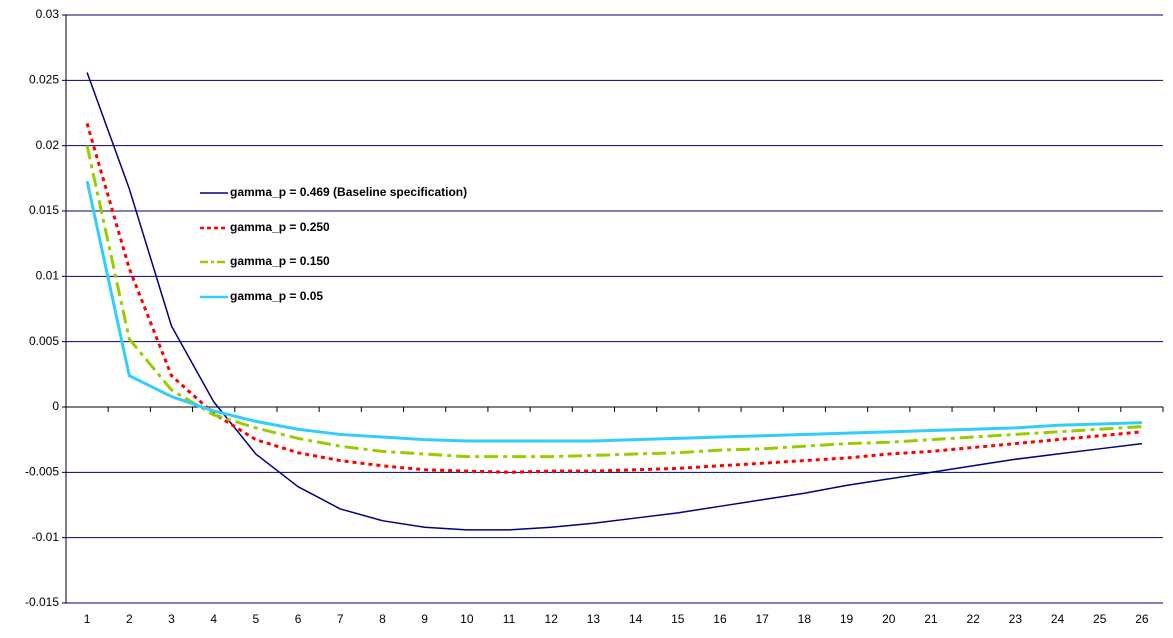  Describe the element at coordinates (48, 145) in the screenshot. I see `y-tick-label: 0.02` at that location.